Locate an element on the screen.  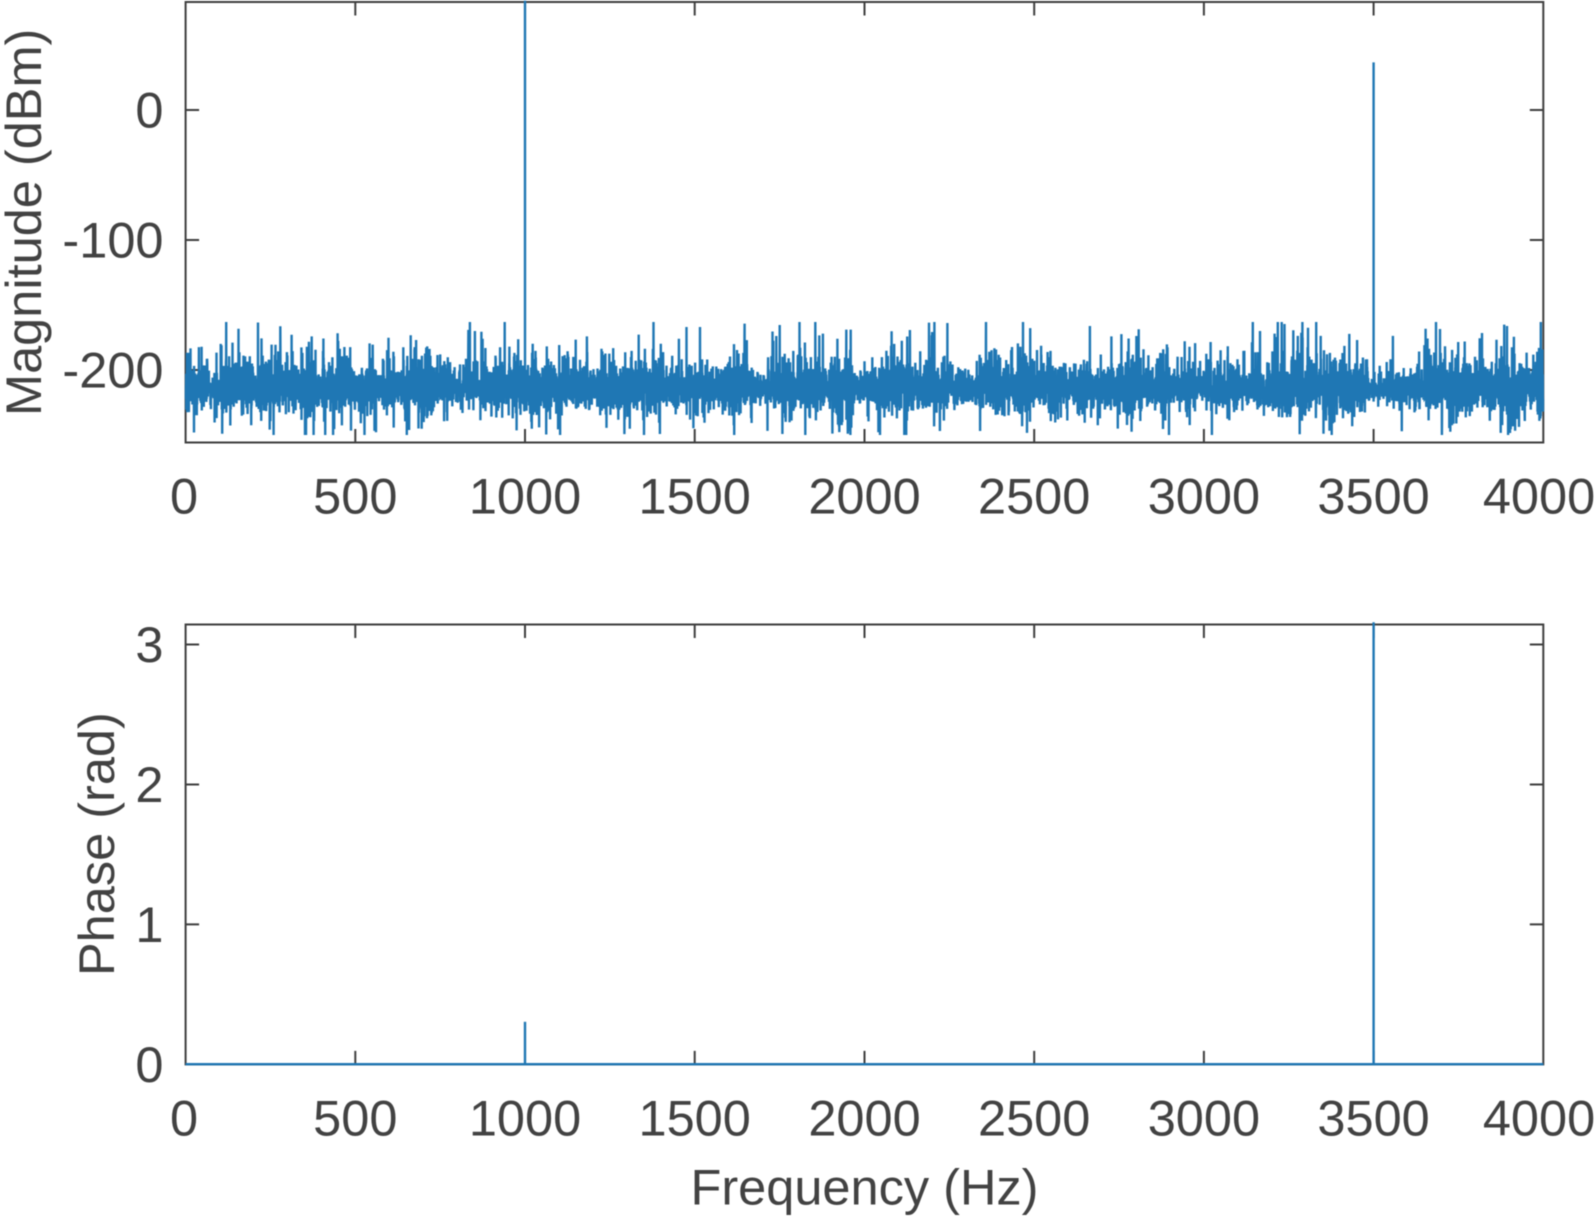
svg-text: Frequency (Hz) is located at coordinates (865, 1187).